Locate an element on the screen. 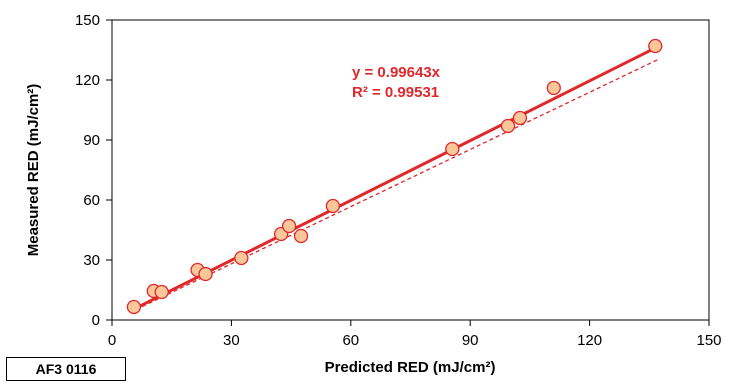  y-tick-label: 90 is located at coordinates (91, 140).